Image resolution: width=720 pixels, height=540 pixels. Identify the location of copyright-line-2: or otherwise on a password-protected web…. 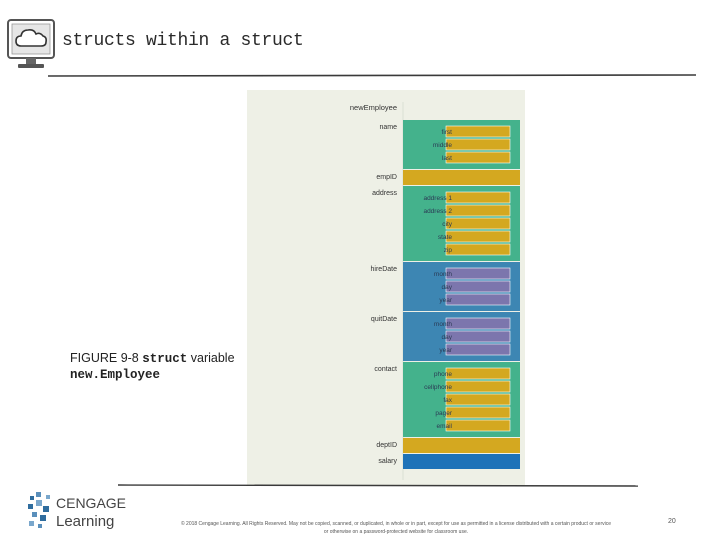
(396, 532).